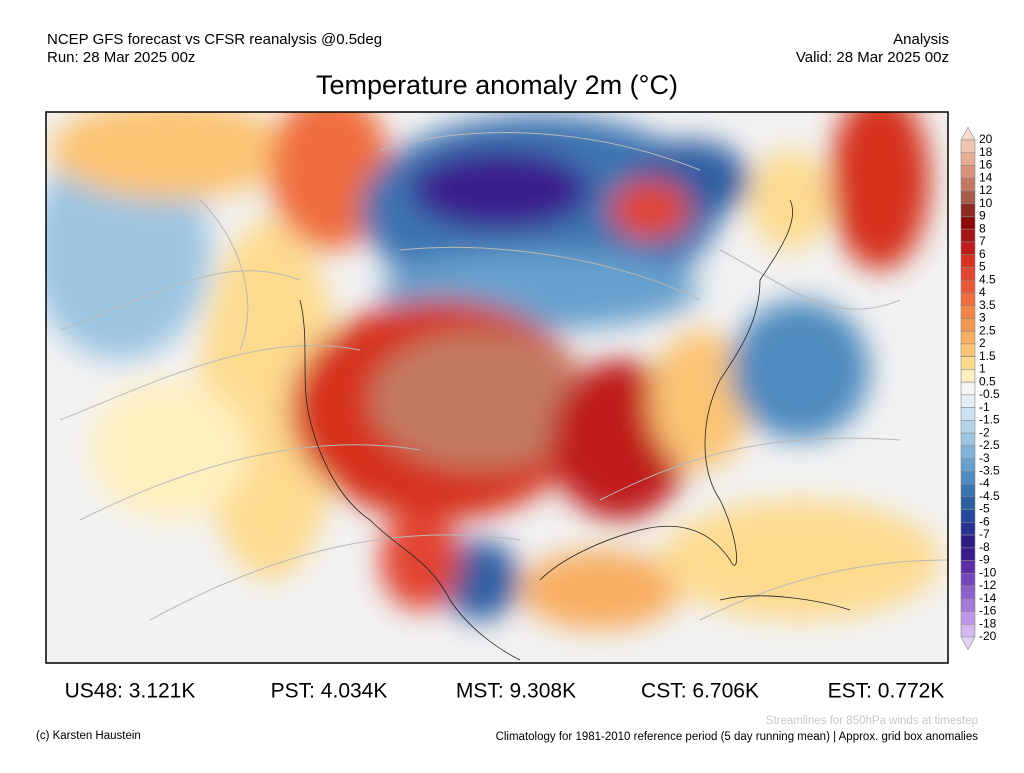 The image size is (1024, 773). What do you see at coordinates (989, 420) in the screenshot?
I see `colorbar-label: -1.5` at bounding box center [989, 420].